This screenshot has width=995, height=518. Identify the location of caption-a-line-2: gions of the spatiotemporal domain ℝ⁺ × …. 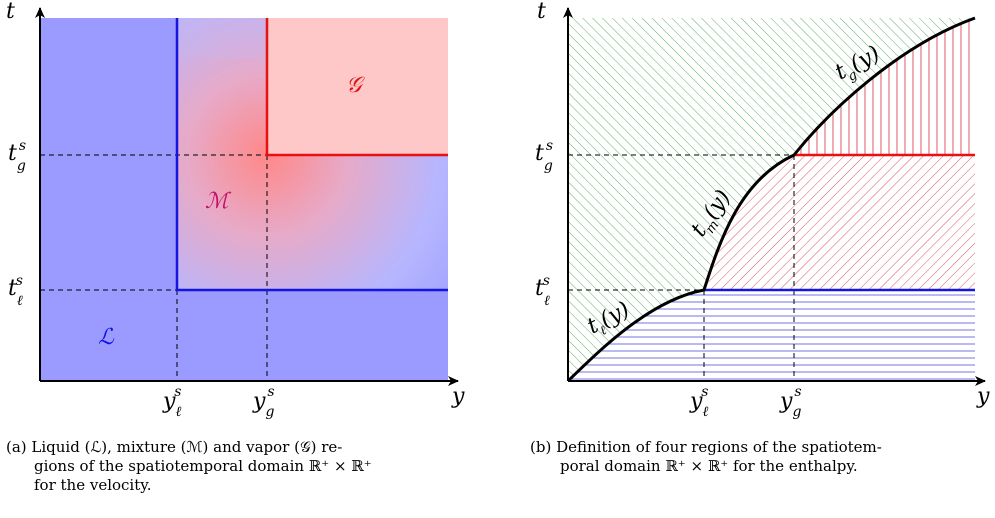
(203, 466).